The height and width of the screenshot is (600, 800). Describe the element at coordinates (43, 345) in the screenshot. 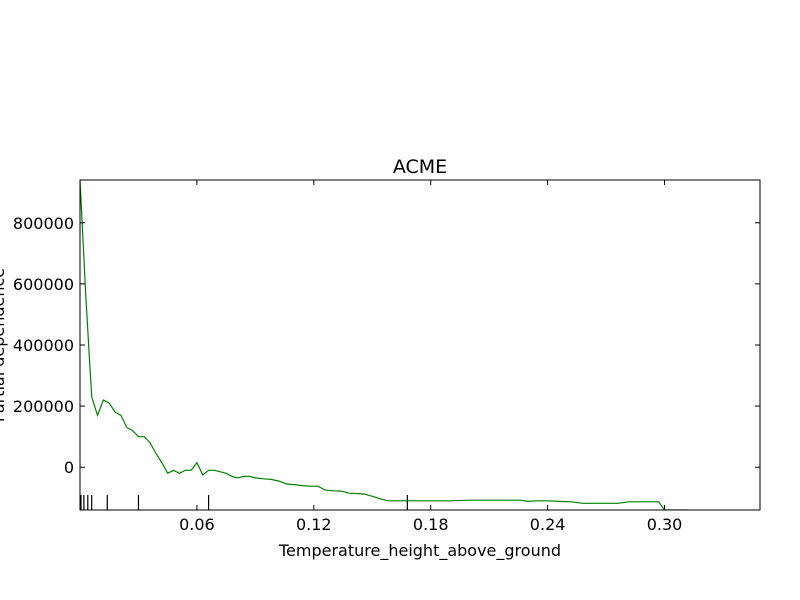

I see `y-tick-label: 400000` at that location.